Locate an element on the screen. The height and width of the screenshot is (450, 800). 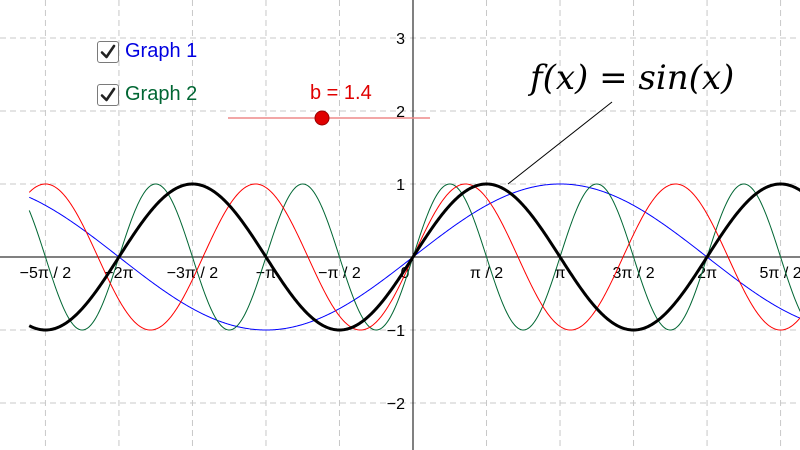
y-tick-label: 2 is located at coordinates (400, 112).